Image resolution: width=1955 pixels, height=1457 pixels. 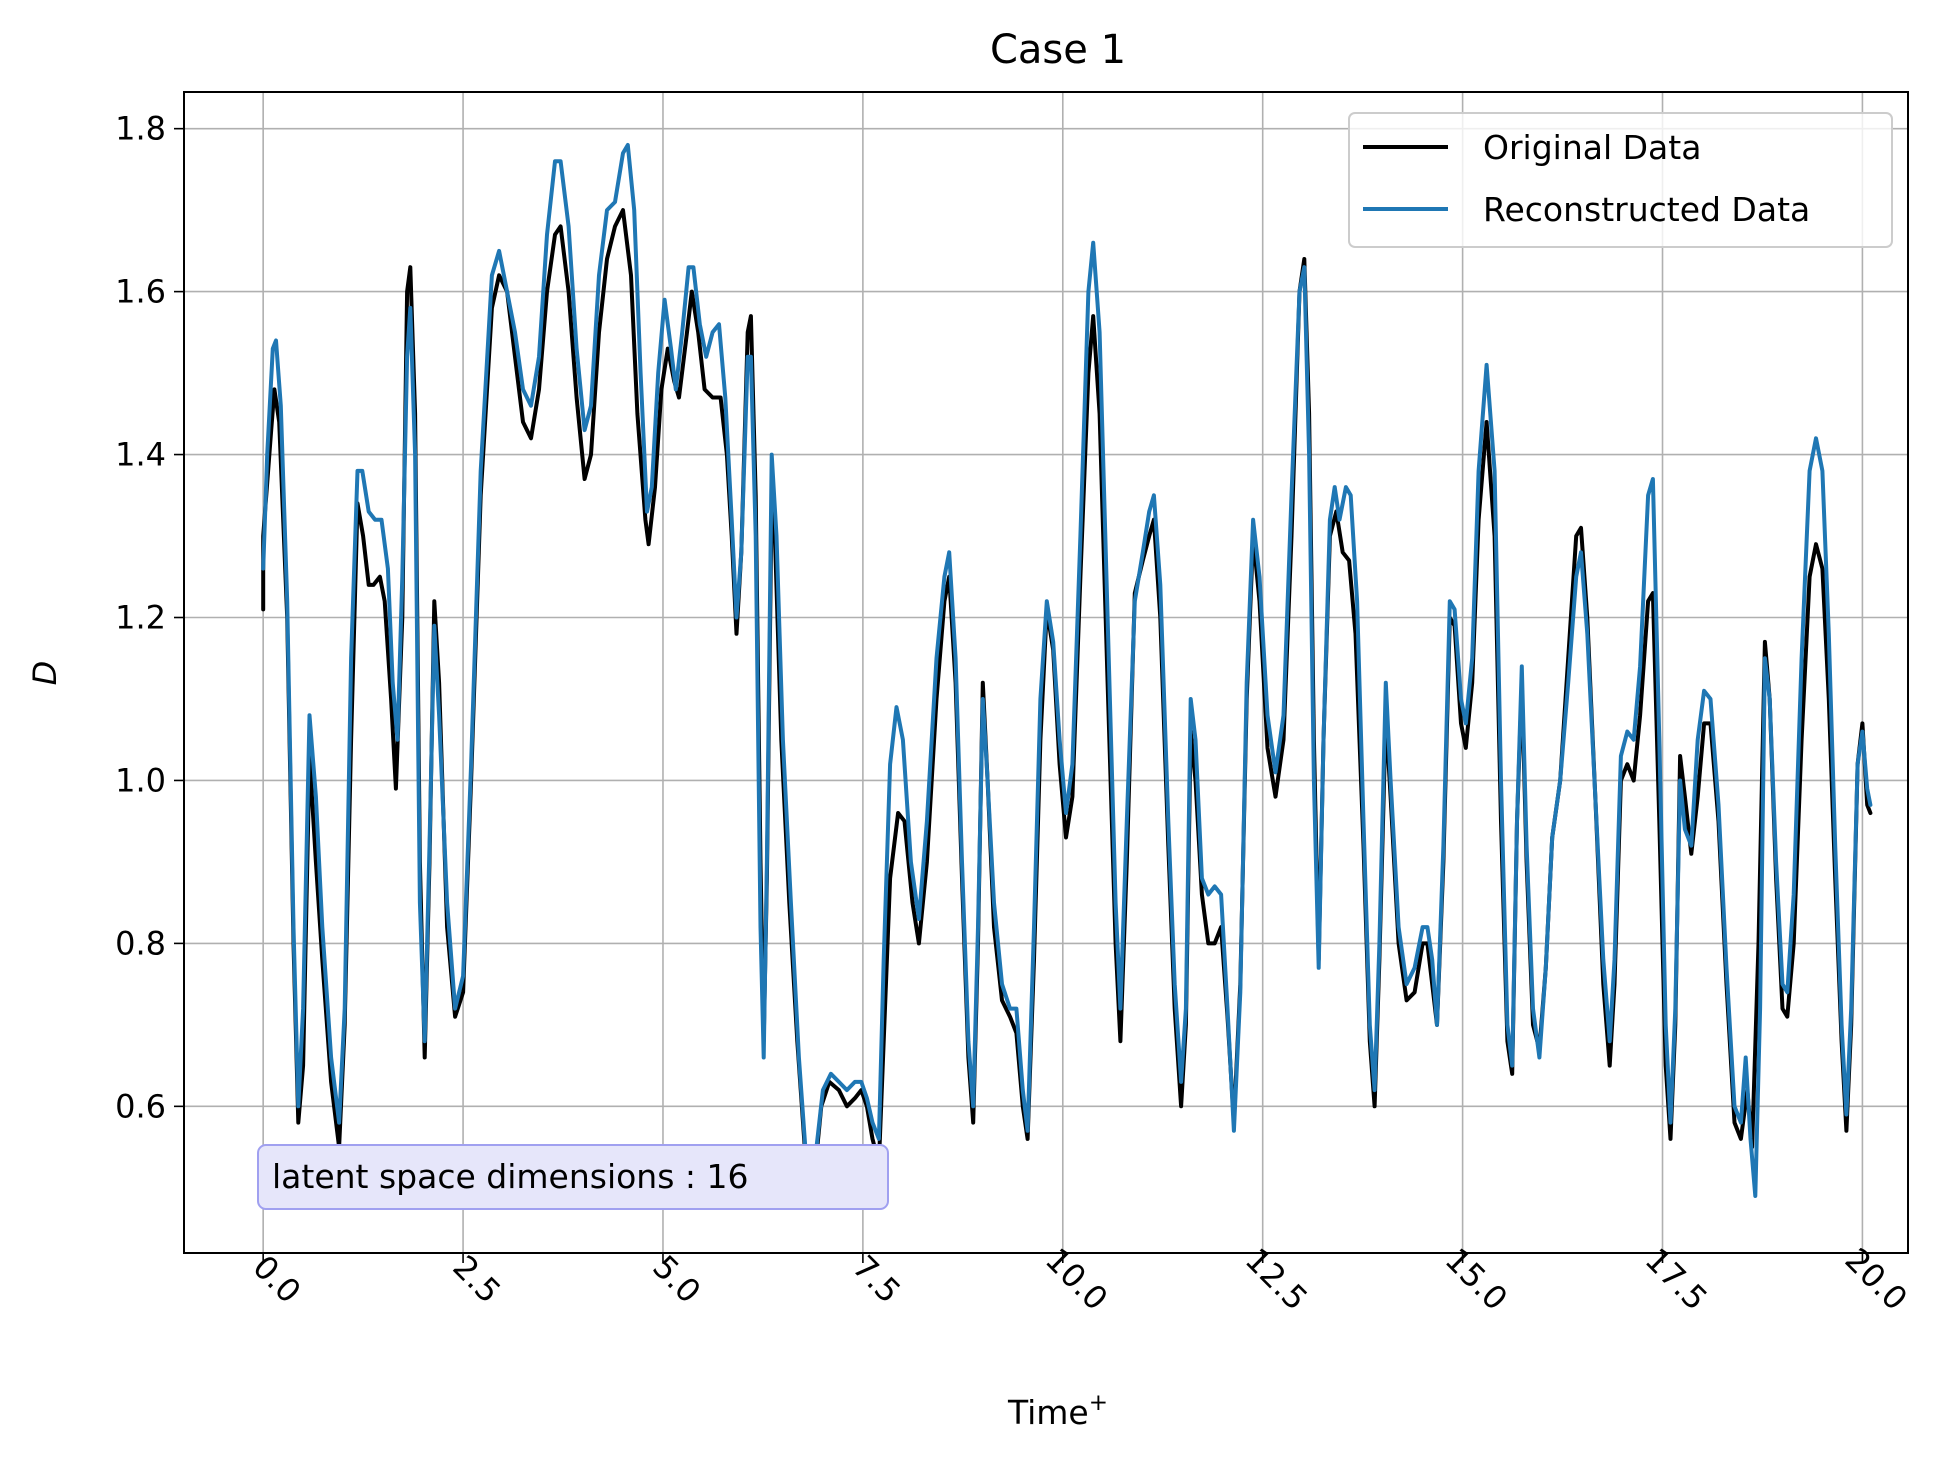 What do you see at coordinates (140, 780) in the screenshot?
I see `y-tick-label: 1.0` at bounding box center [140, 780].